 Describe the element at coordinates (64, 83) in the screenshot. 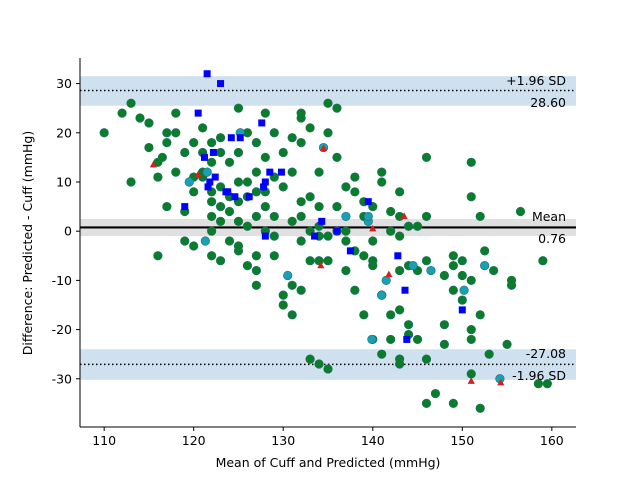

I see `y-tick-label: 30` at that location.